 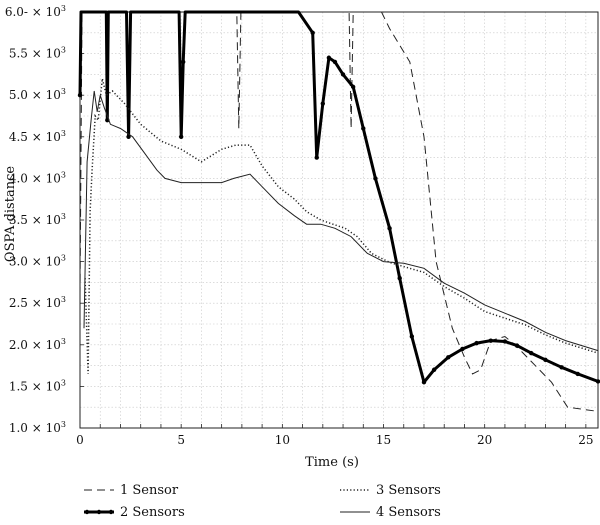 What do you see at coordinates (262, 501) in the screenshot?
I see `legend: 1 Sensor 2 Sensors 3 Sensors 4 Sensors` at bounding box center [262, 501].